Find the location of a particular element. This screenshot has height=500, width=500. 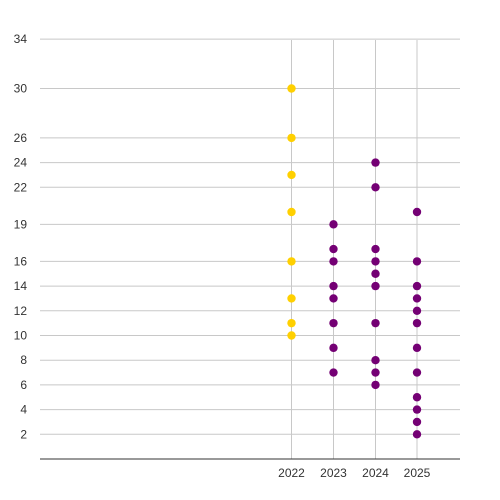

y-tick-label: 14 is located at coordinates (21, 286).